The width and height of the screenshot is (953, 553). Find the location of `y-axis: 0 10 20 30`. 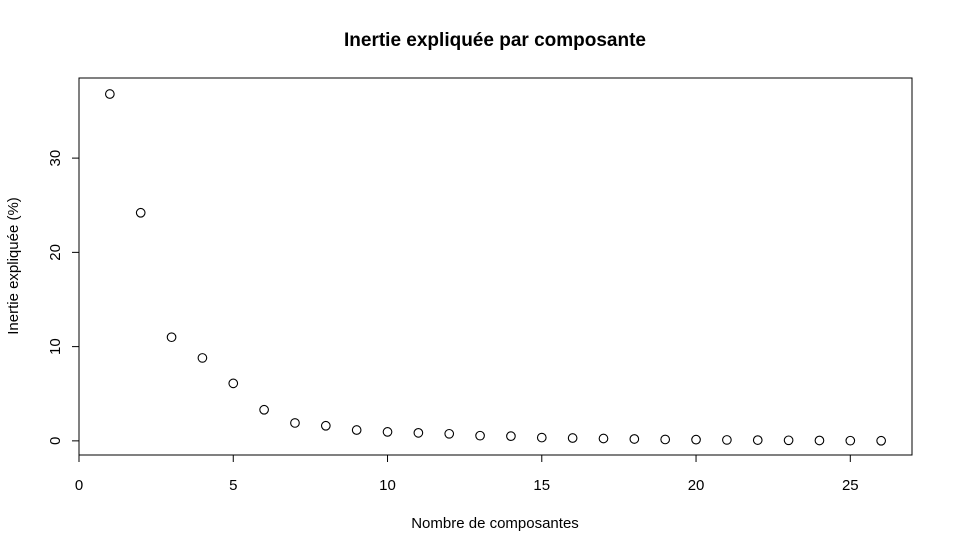

y-axis: 0 10 20 30 is located at coordinates (63, 297).